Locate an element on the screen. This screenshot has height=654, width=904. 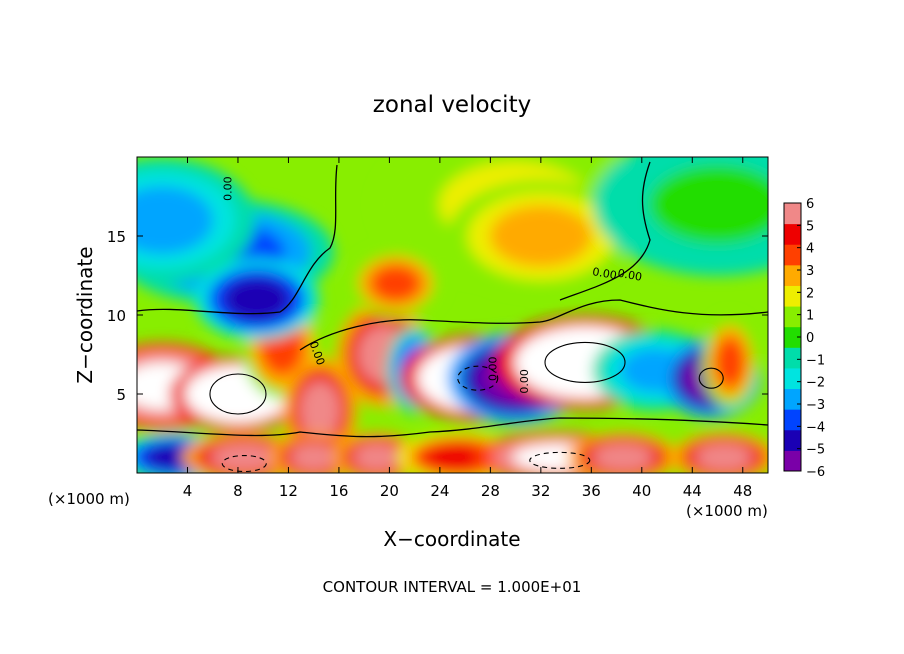
colorbar-tick-label: 5 is located at coordinates (810, 226).